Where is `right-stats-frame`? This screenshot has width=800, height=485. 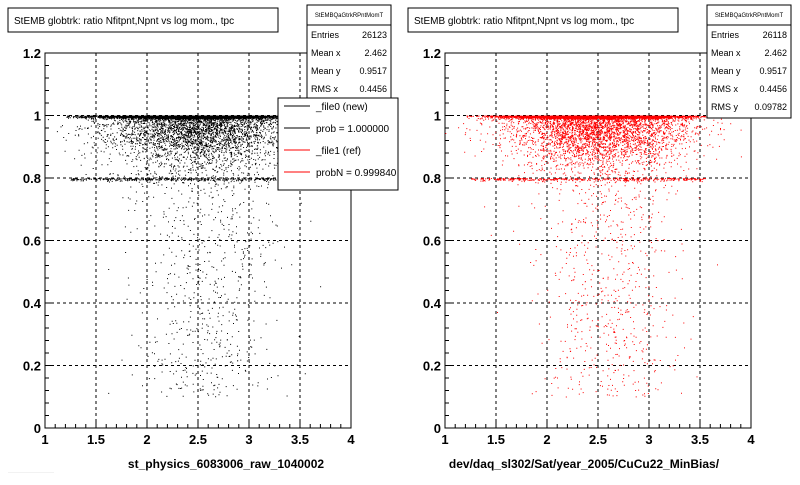
right-stats-frame is located at coordinates (749, 61).